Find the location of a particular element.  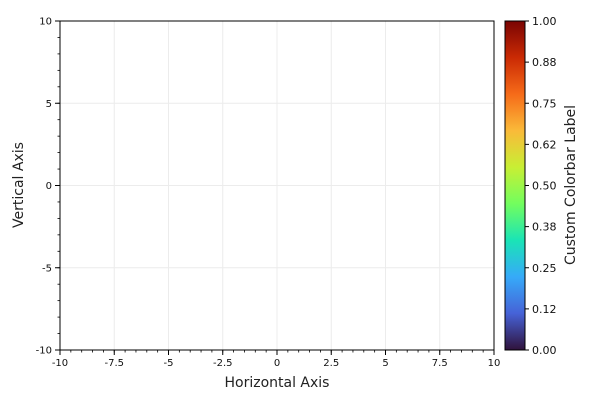

colorbar-label: Custom Colorbar Label is located at coordinates (571, 185).